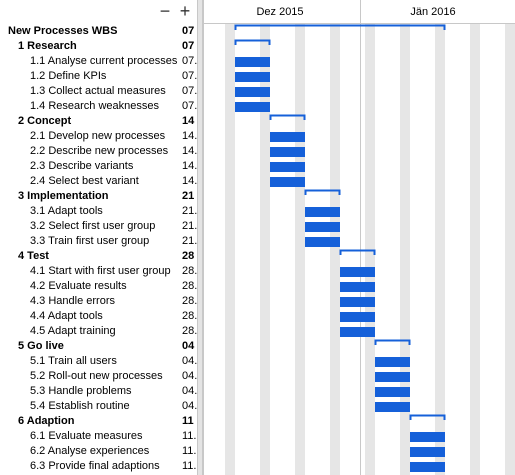 The width and height of the screenshot is (515, 475). I want to click on task-row: 3.3 Train first user group 21., so click(98, 241).